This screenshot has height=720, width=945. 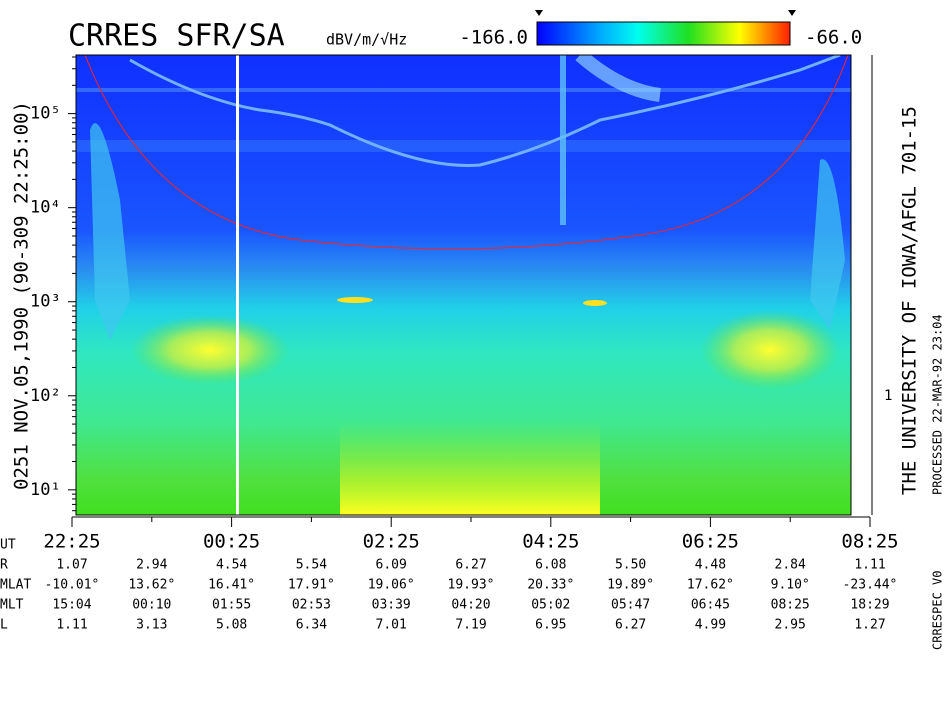 I want to click on ephemeris-value: 4.99, so click(x=710, y=625).